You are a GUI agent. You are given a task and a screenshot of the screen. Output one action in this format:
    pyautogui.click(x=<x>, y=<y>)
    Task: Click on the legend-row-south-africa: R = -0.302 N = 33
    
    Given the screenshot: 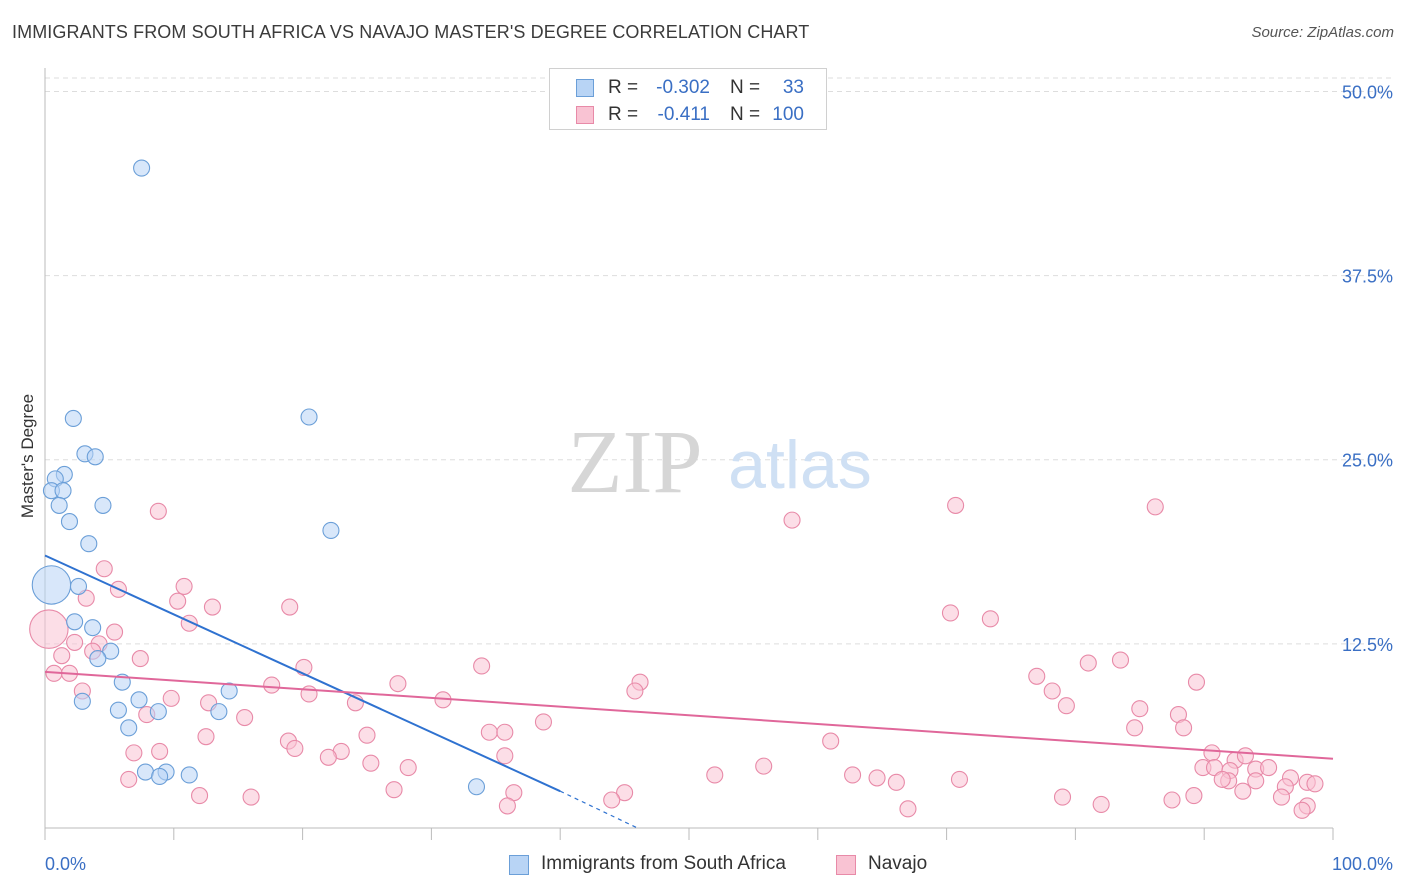 What is the action you would take?
    pyautogui.click(x=688, y=88)
    